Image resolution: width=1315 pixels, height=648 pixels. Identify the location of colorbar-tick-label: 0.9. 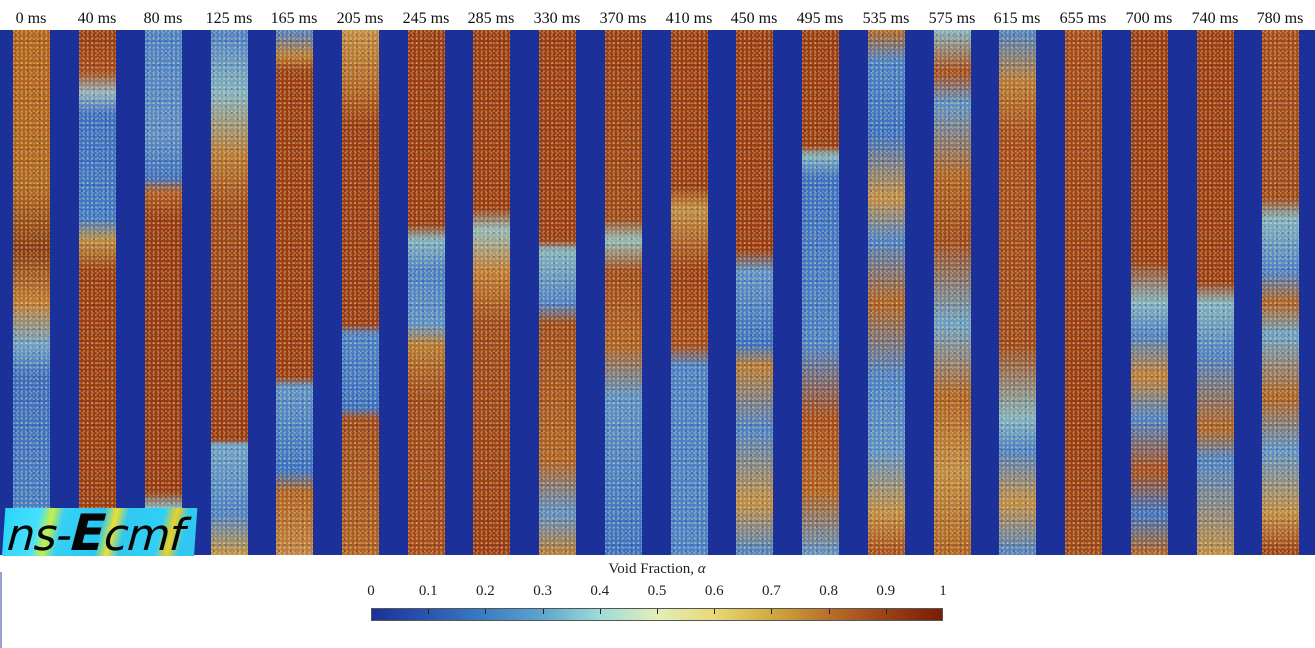
(886, 591).